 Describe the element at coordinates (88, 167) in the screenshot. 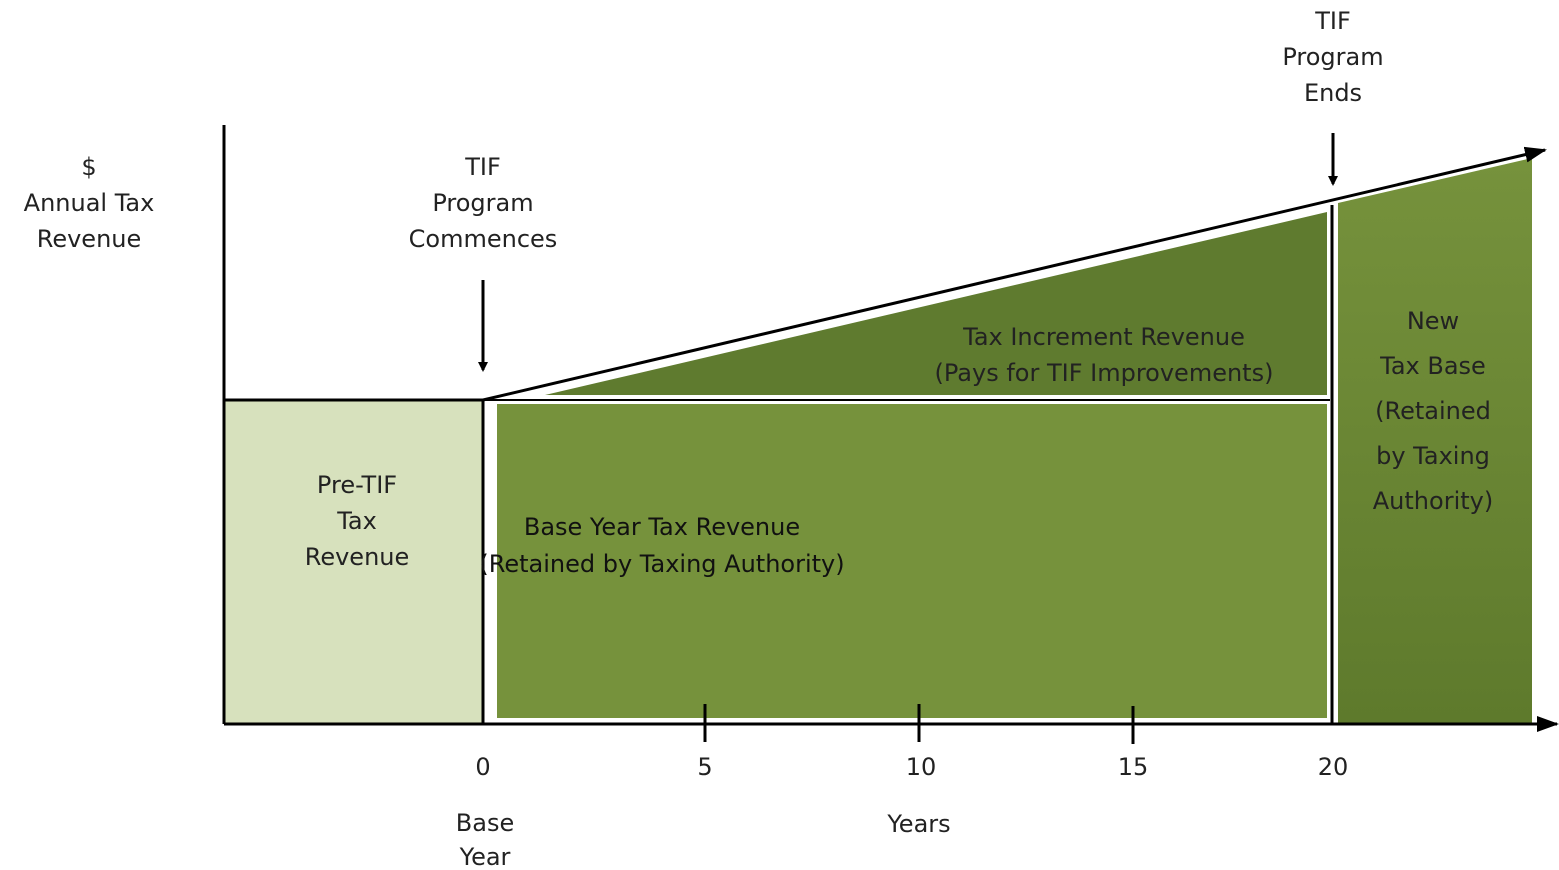

I see `y-axis-label: $` at that location.